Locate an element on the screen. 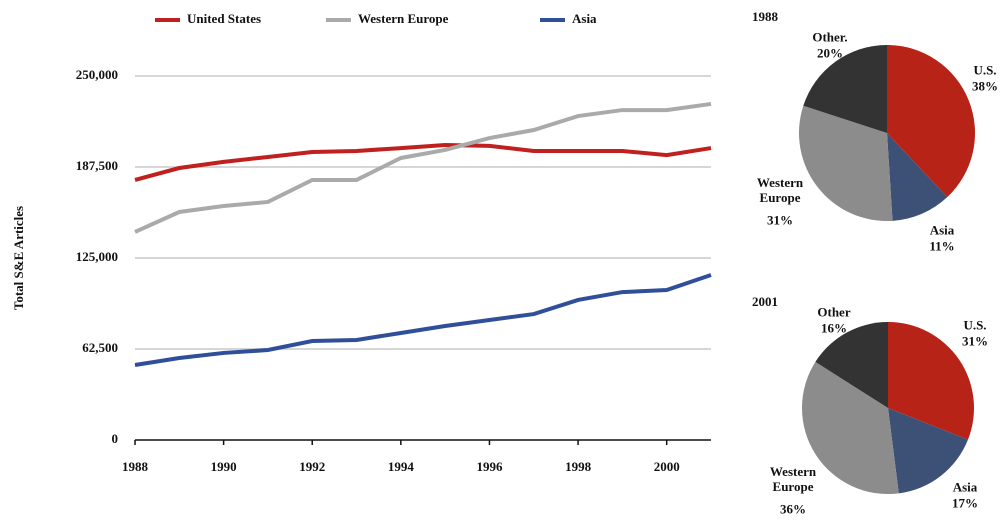 The image size is (1002, 524). x-tick-label: 1992 is located at coordinates (312, 466).